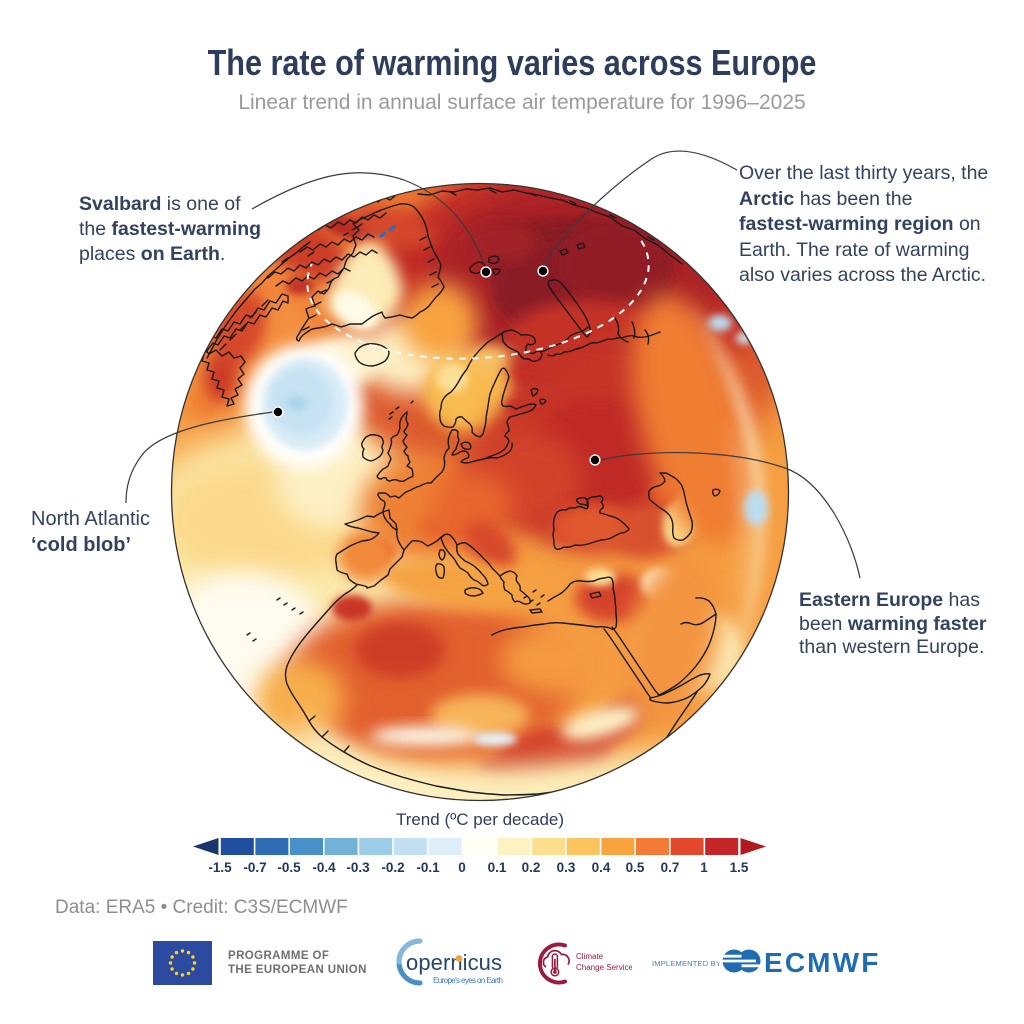 The image size is (1024, 1024). Describe the element at coordinates (604, 967) in the screenshot. I see `svg-text: Change Service` at that location.